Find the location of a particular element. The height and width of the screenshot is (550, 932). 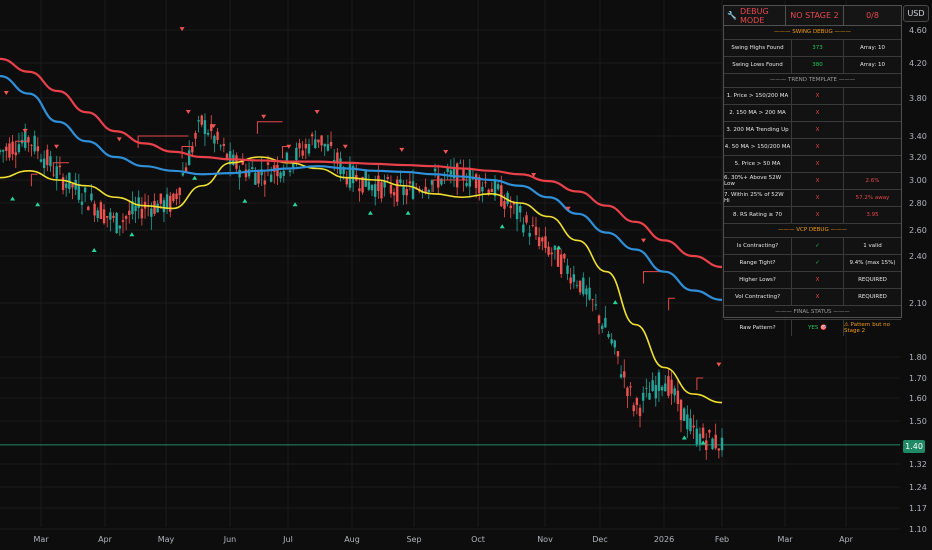

trend-score: 0/8 is located at coordinates (872, 15).